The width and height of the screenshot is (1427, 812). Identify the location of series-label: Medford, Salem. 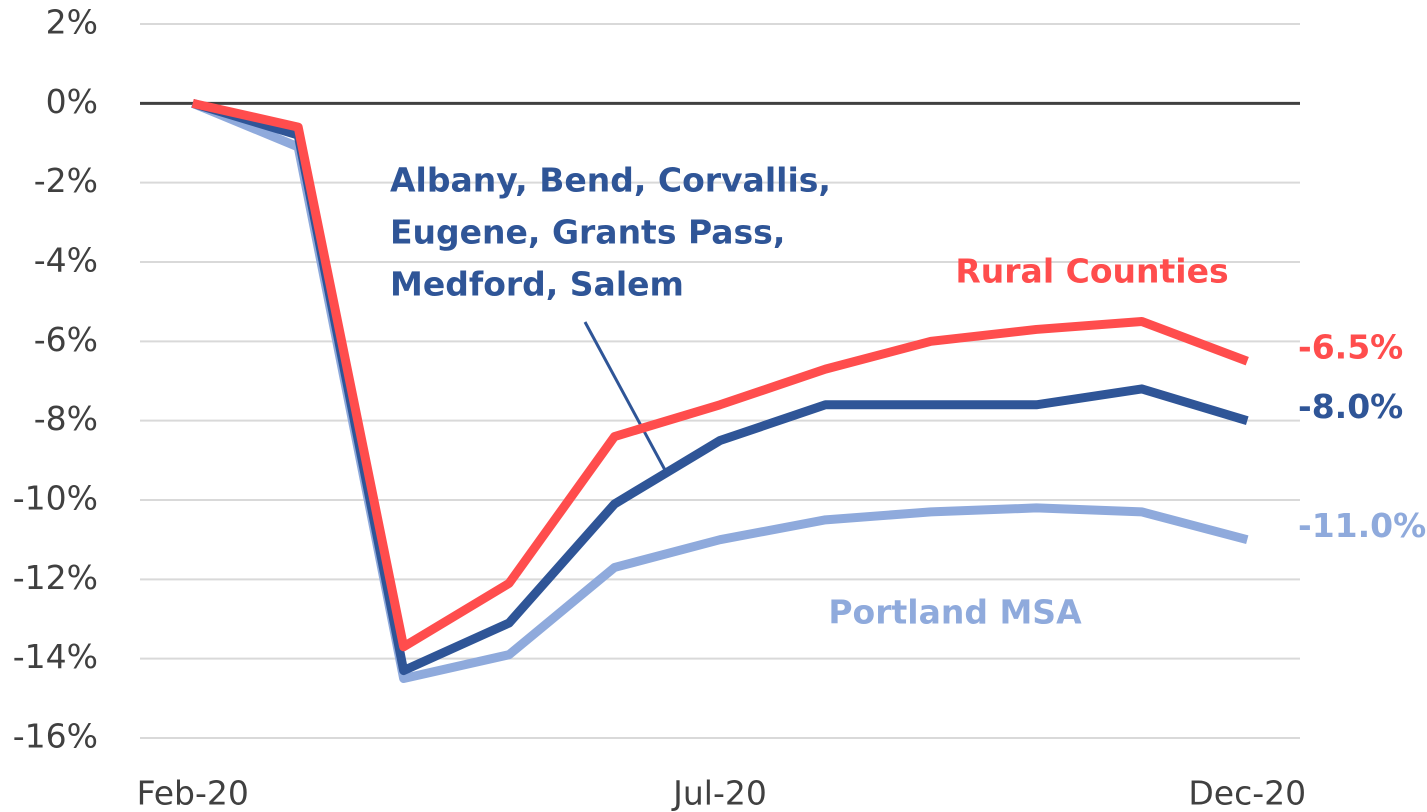
(537, 284).